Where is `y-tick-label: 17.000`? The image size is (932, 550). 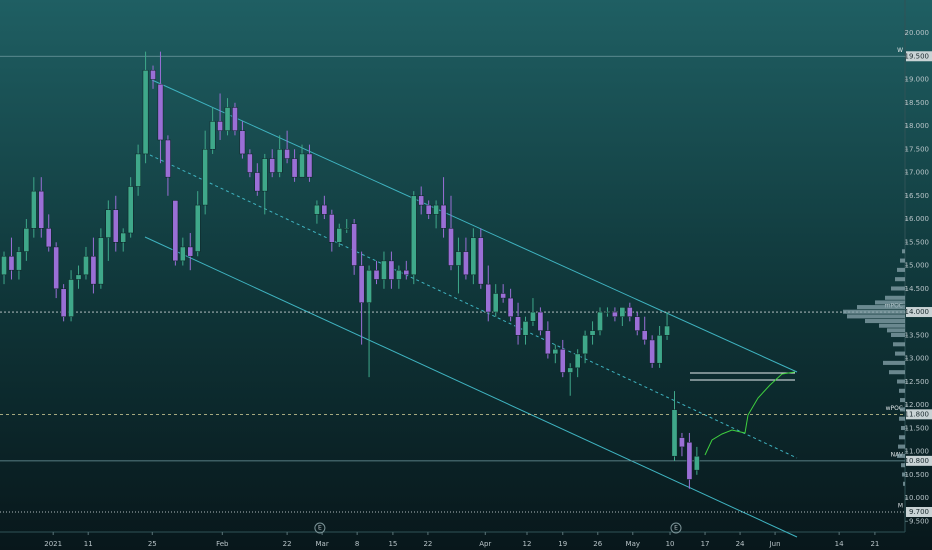
y-tick-label: 17.000 is located at coordinates (917, 173).